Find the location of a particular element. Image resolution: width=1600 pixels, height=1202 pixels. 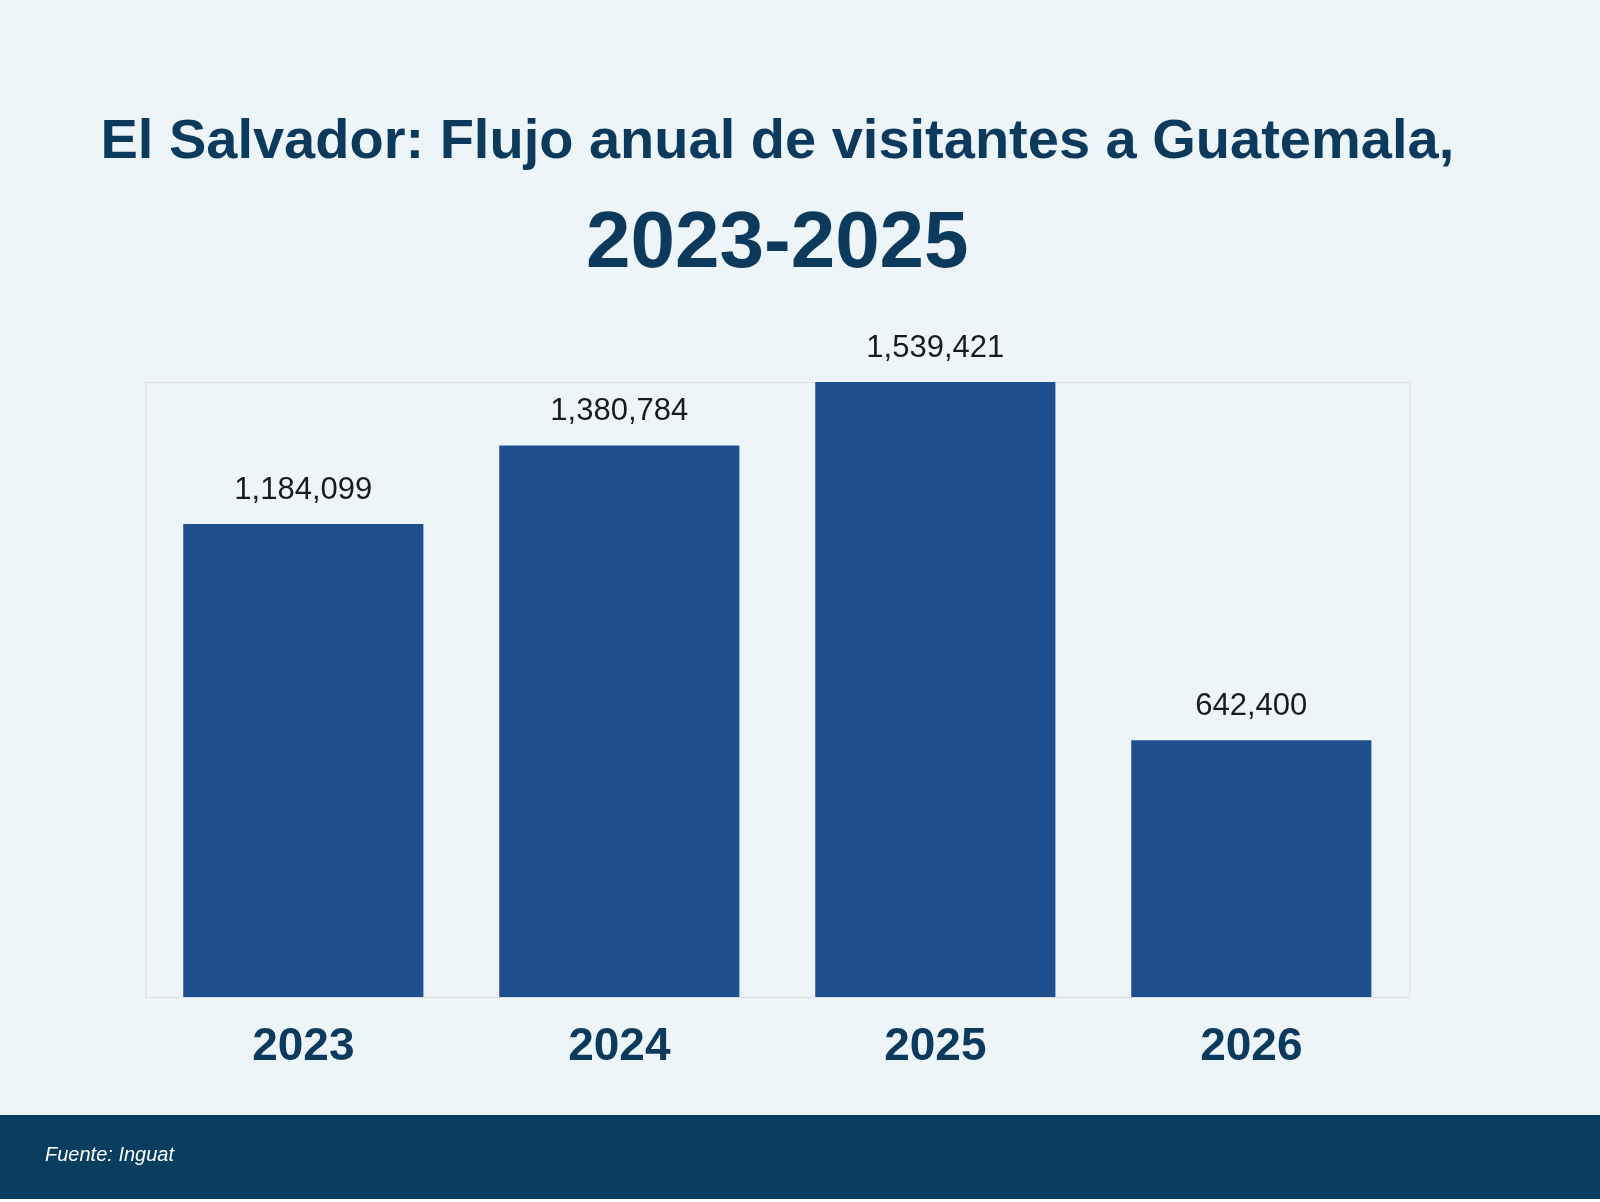

data-label: 1,380,784 is located at coordinates (619, 410).